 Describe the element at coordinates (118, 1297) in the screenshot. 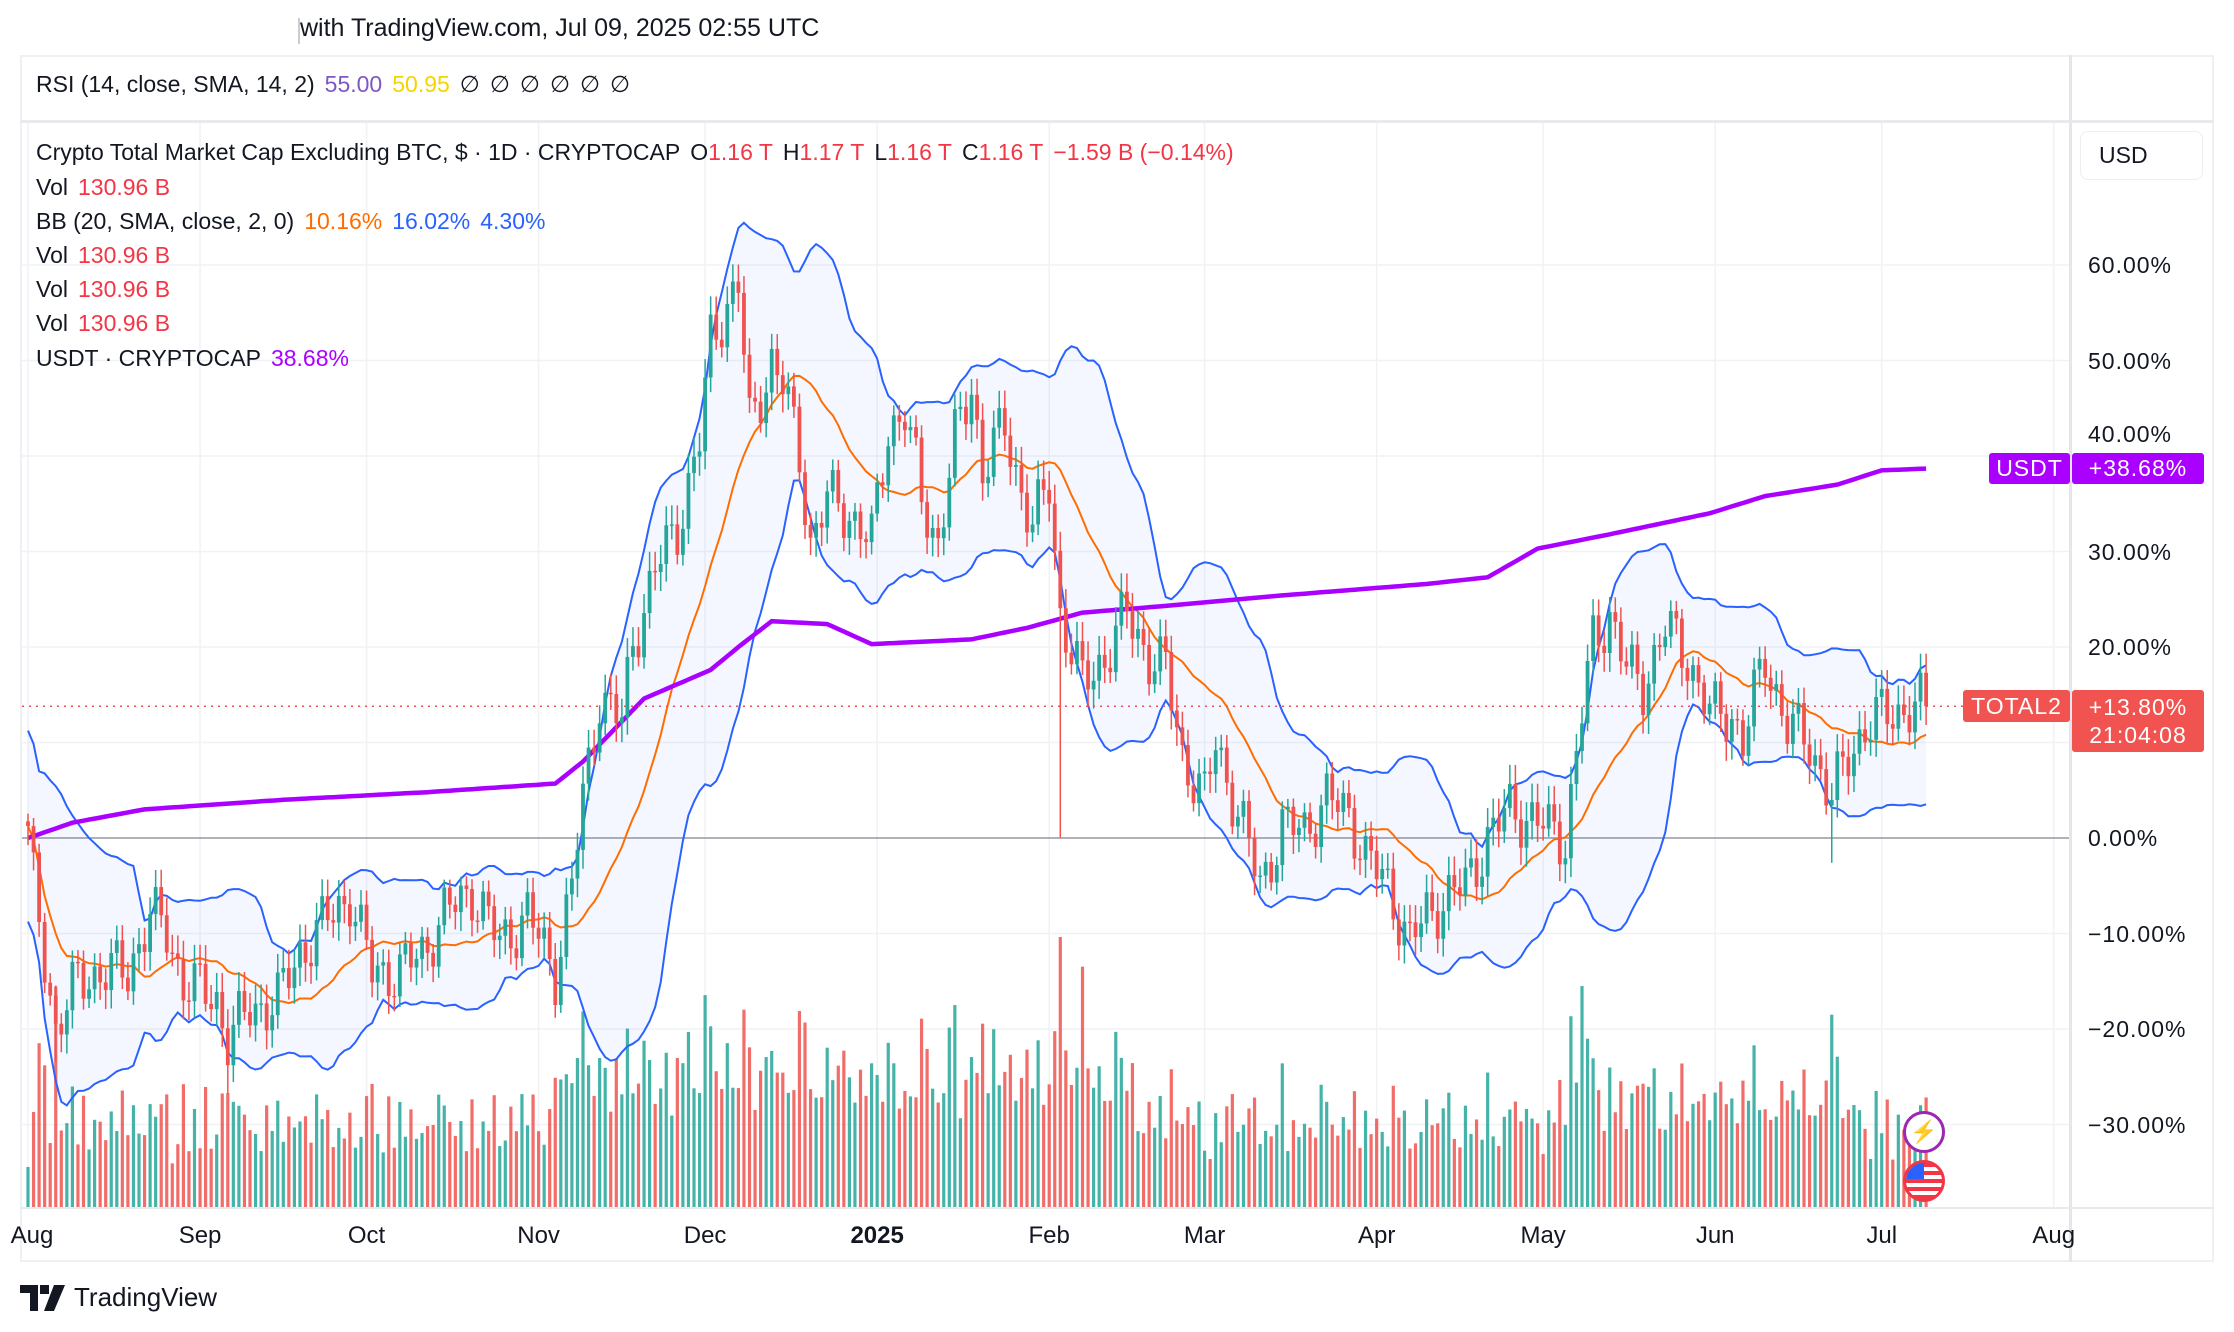

I see `tradingview-logo: TradingView` at that location.